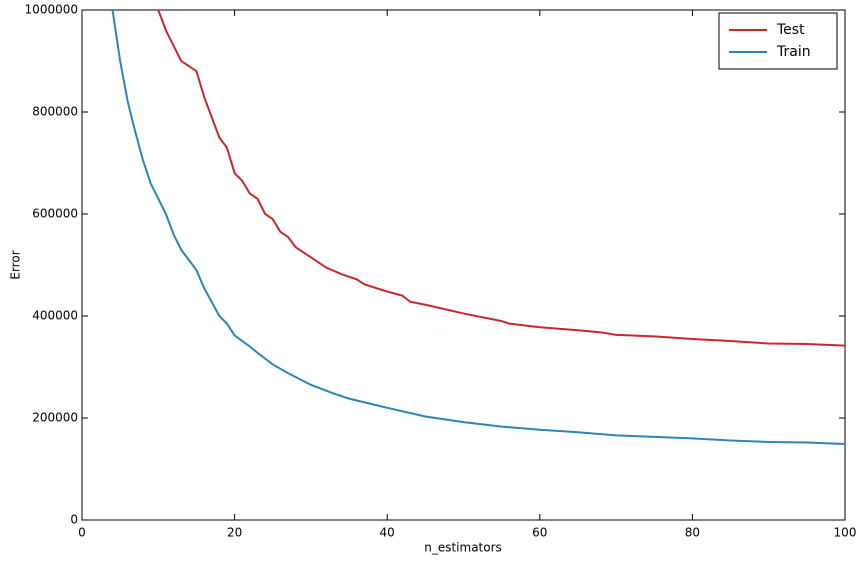 Image resolution: width=858 pixels, height=561 pixels. Describe the element at coordinates (793, 52) in the screenshot. I see `legend-label: Train` at that location.